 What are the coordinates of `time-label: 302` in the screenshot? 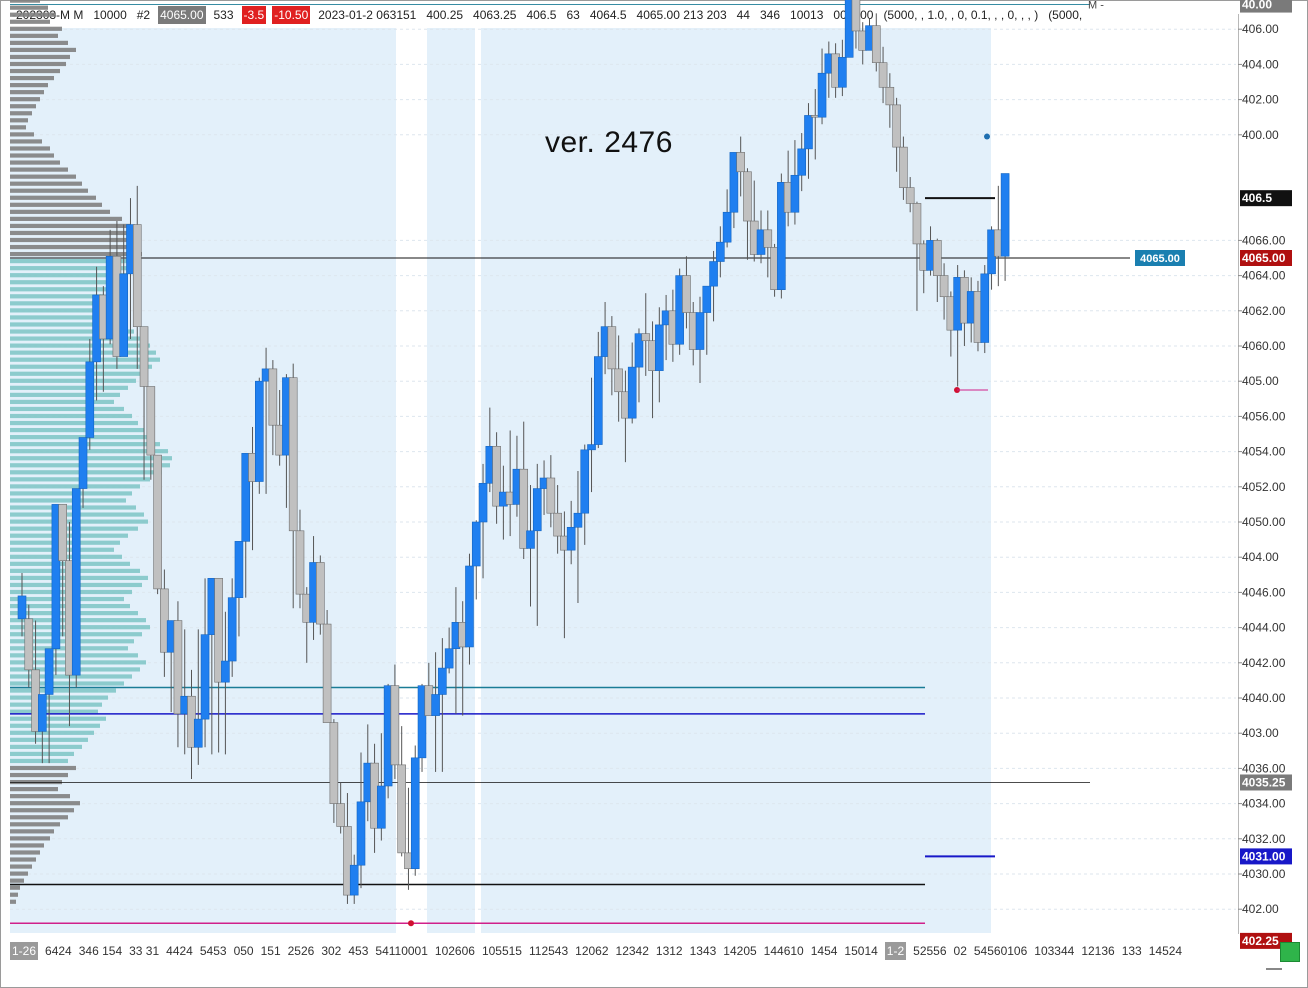 It's located at (331, 951).